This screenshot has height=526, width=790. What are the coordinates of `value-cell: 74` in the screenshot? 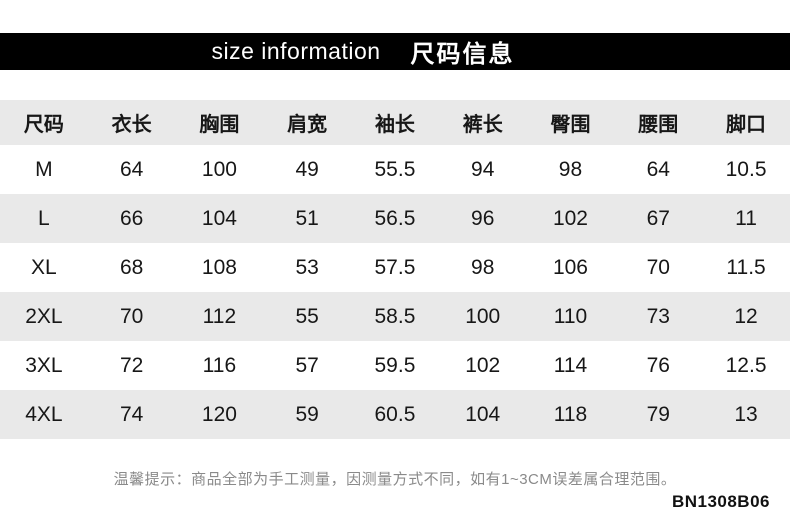 It's located at (131, 414).